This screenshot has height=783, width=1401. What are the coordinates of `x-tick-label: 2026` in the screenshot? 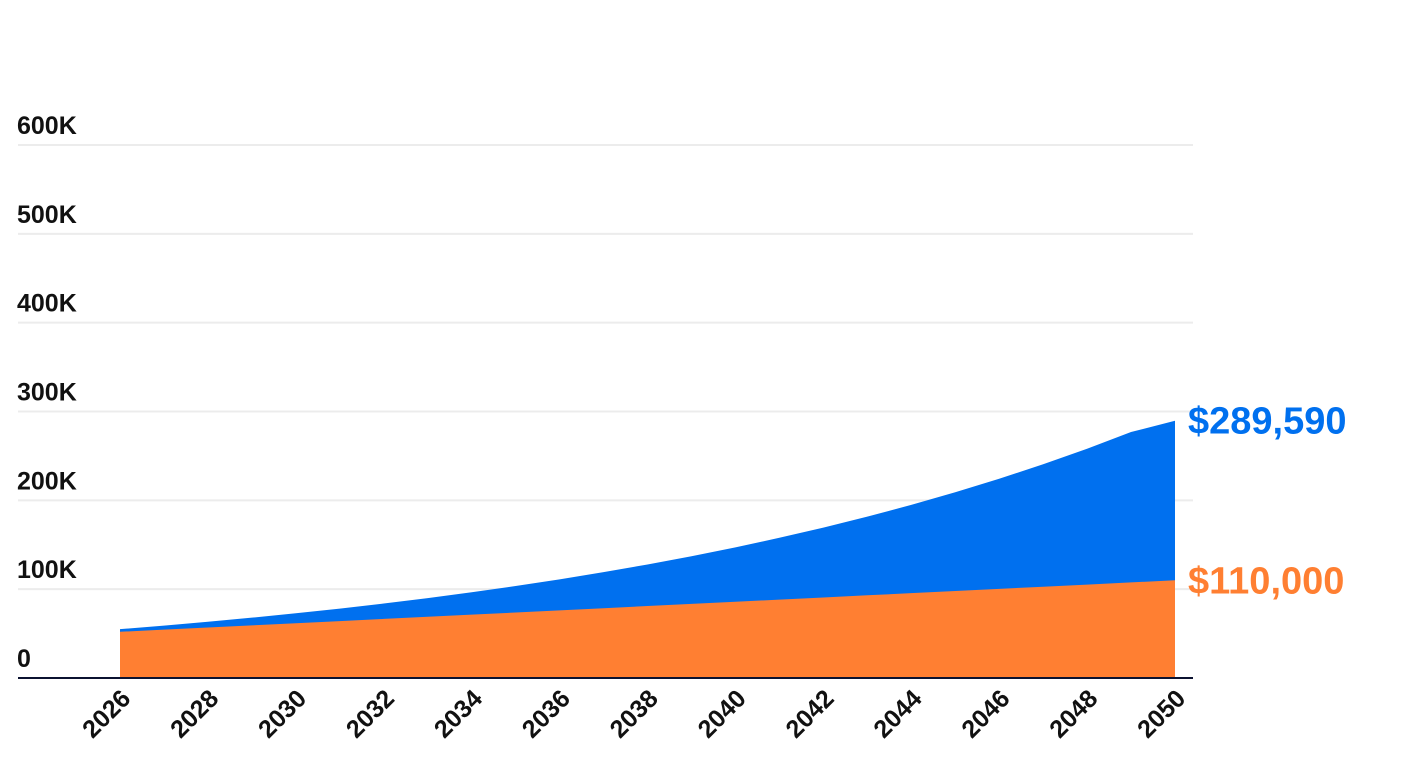 It's located at (106, 713).